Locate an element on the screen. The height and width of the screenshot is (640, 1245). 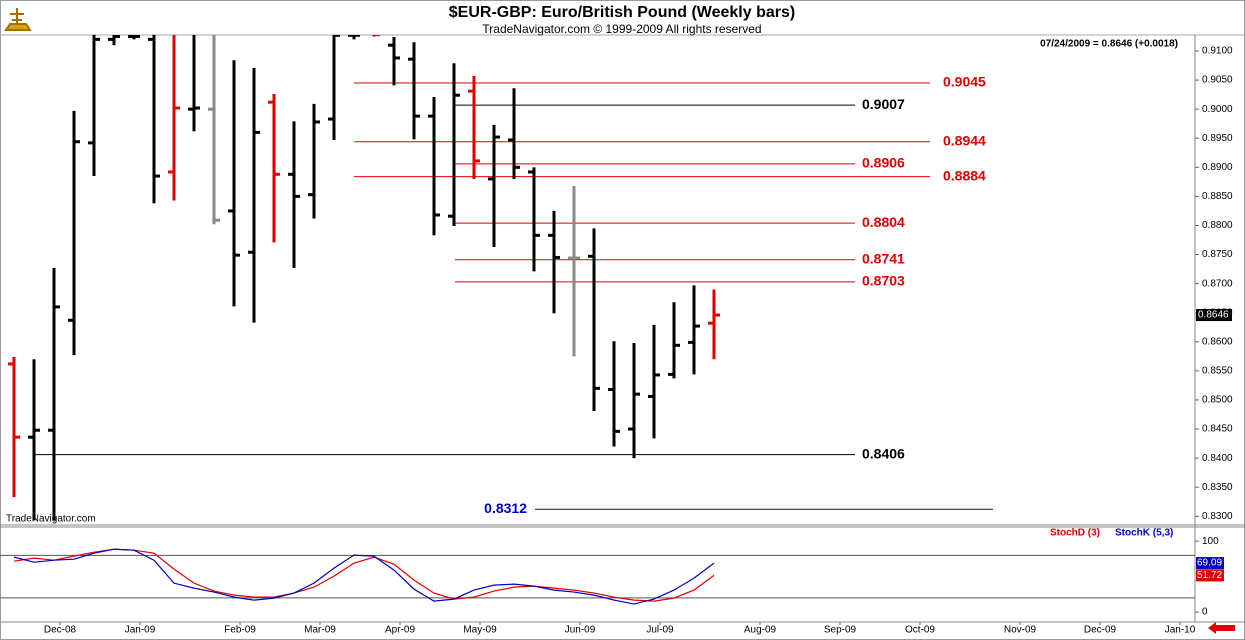
watermark: TradeNavigator.com is located at coordinates (51, 519).